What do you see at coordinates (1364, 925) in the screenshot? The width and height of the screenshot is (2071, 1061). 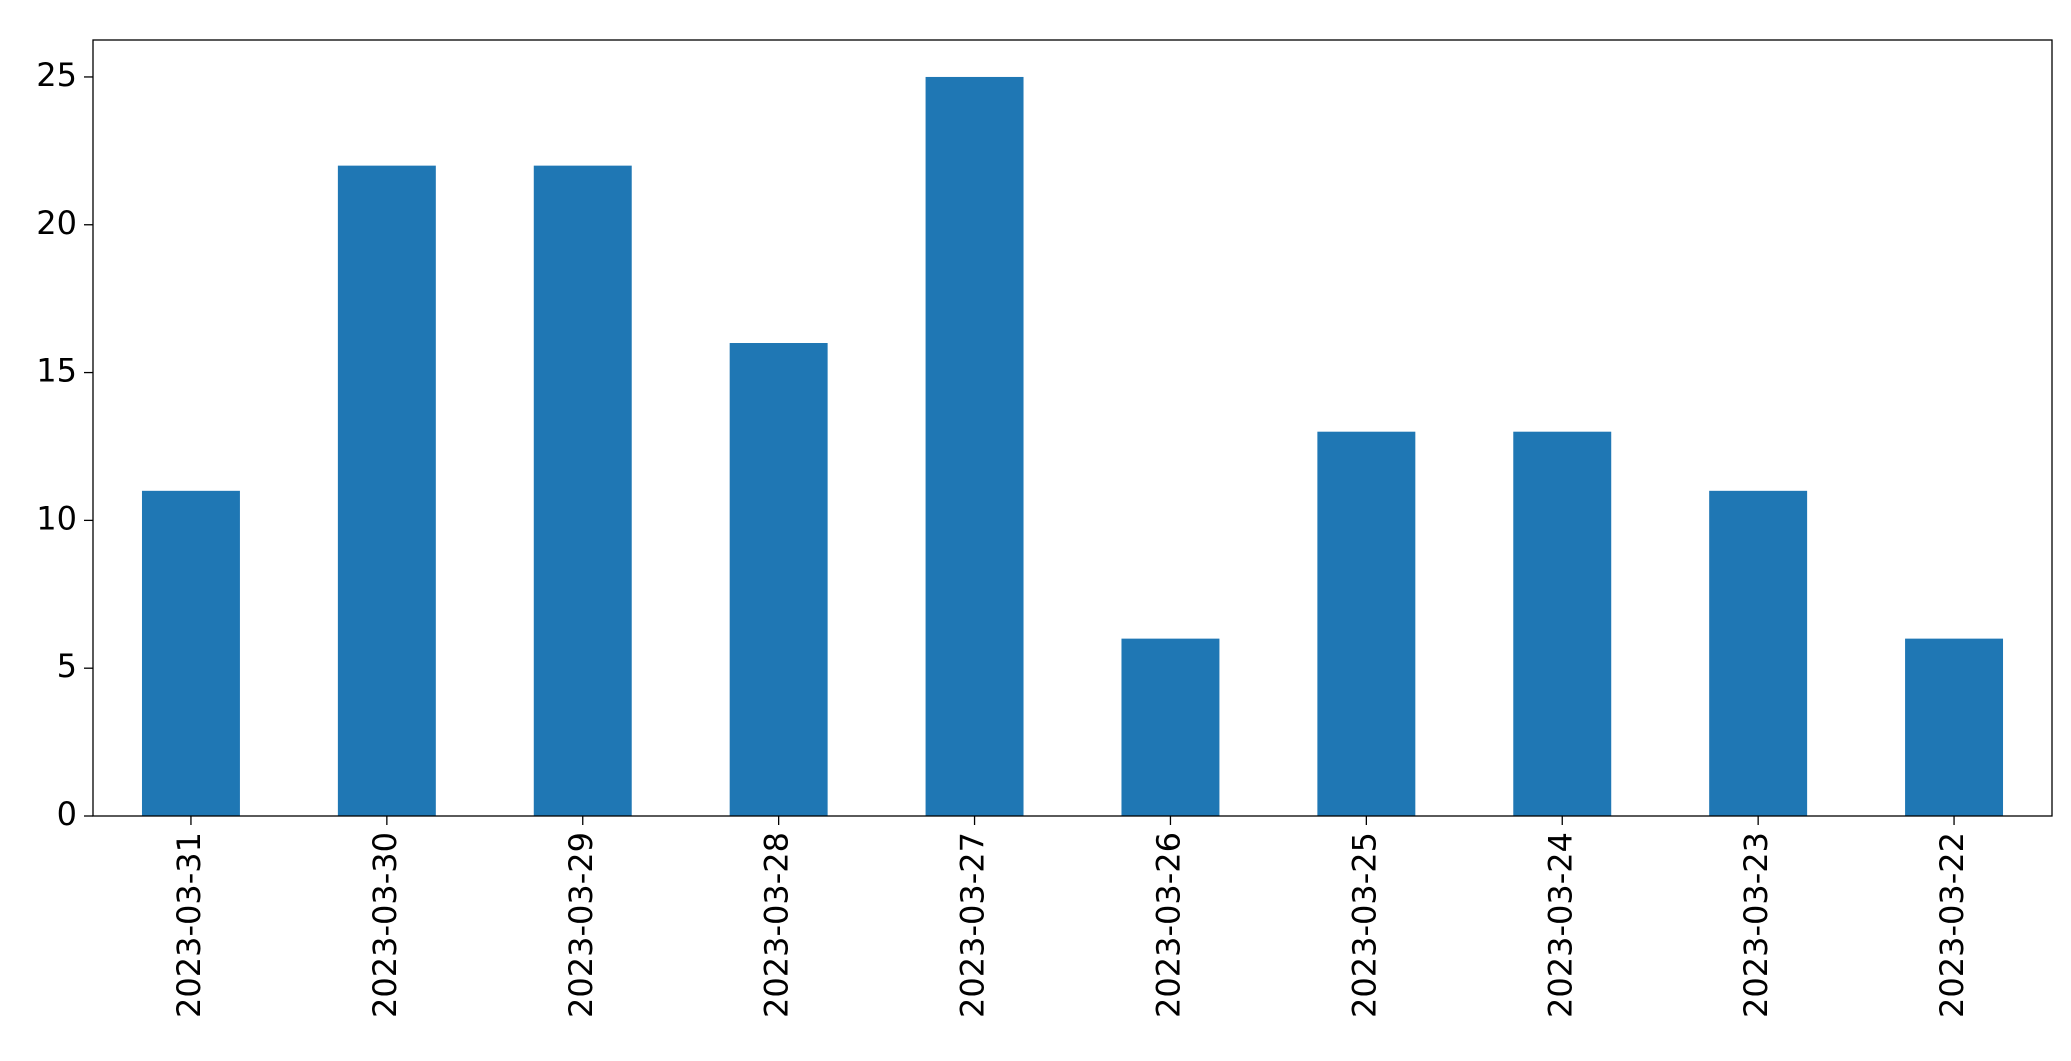 I see `x-tick-label: 2023-03-25` at bounding box center [1364, 925].